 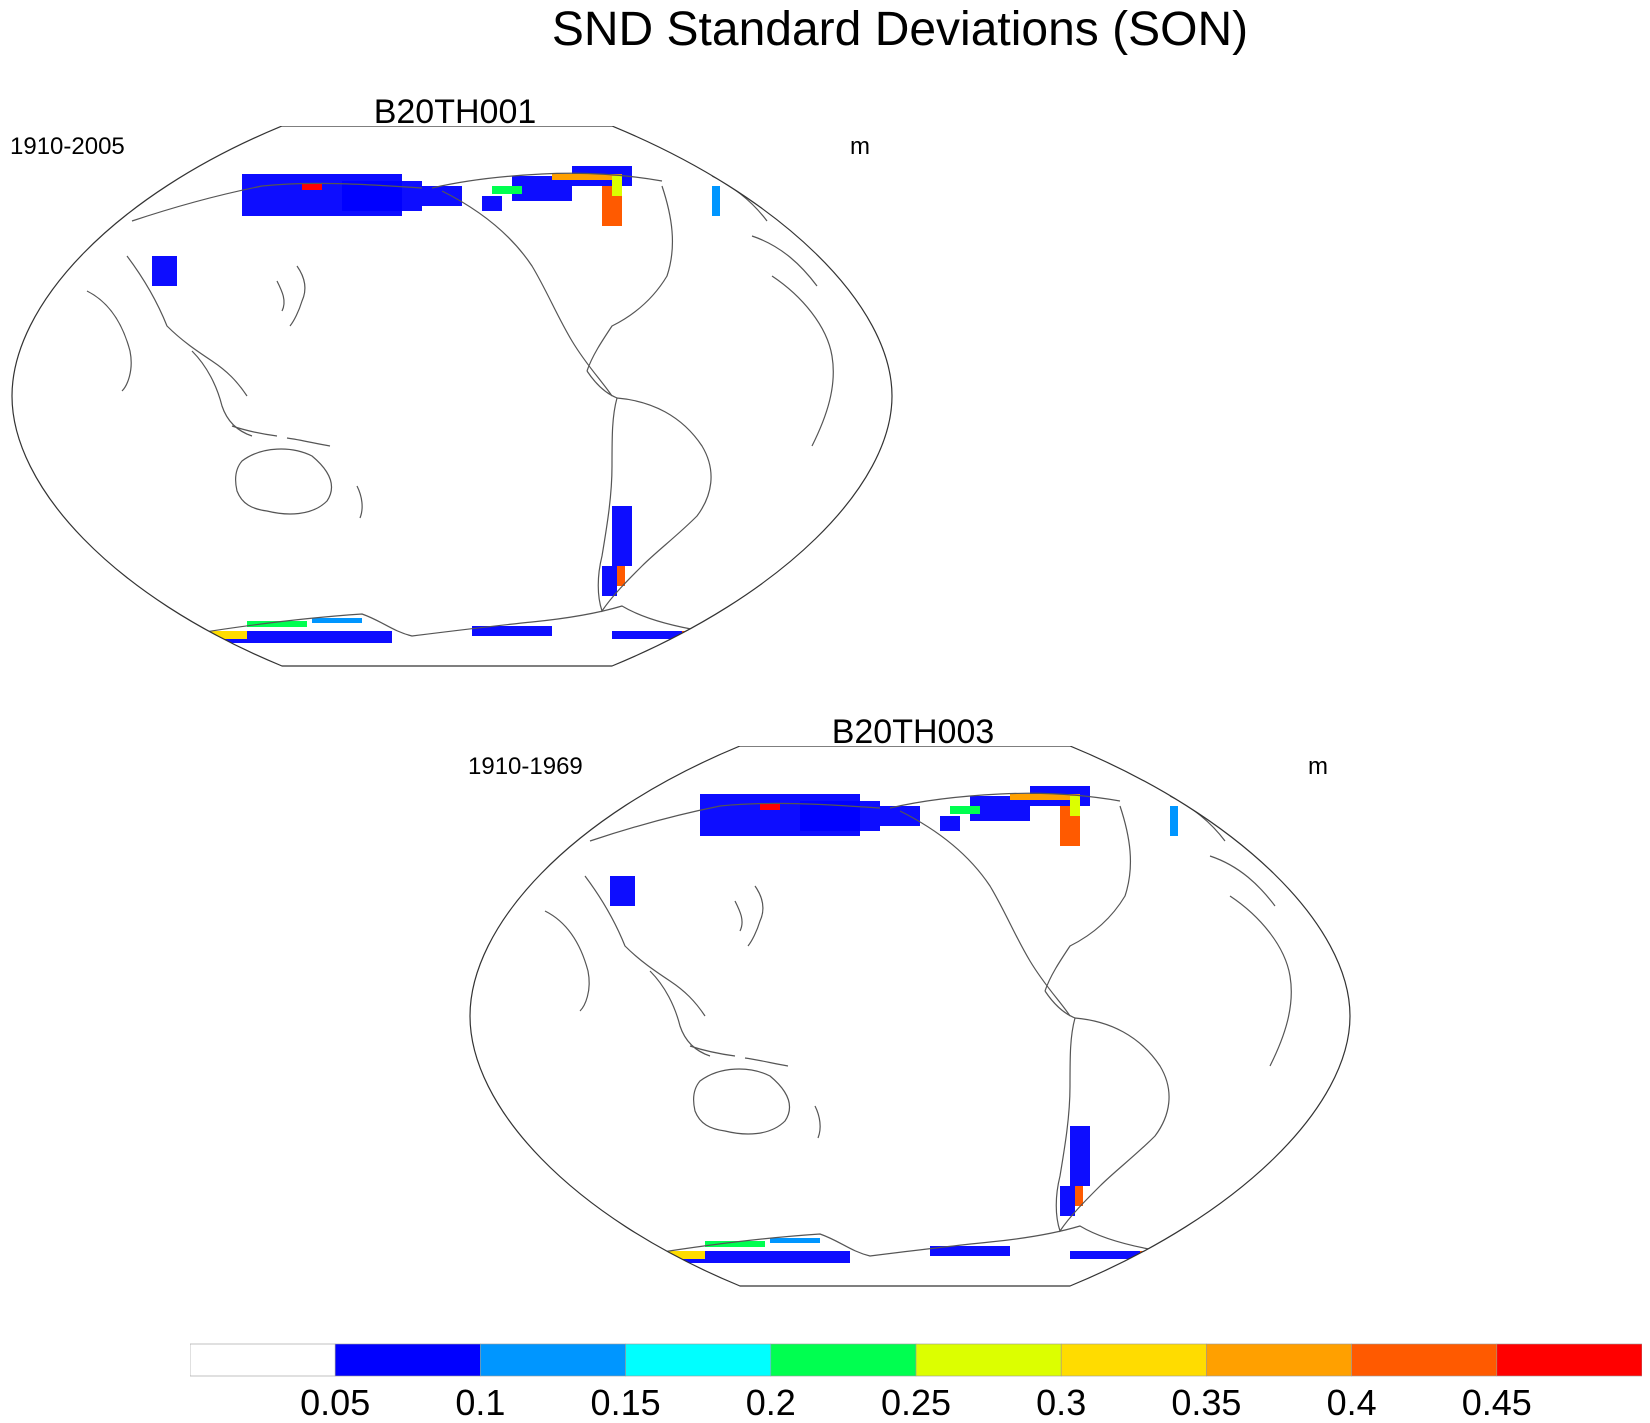 I want to click on colorbar-tick-label: 0.15, so click(x=625, y=1402).